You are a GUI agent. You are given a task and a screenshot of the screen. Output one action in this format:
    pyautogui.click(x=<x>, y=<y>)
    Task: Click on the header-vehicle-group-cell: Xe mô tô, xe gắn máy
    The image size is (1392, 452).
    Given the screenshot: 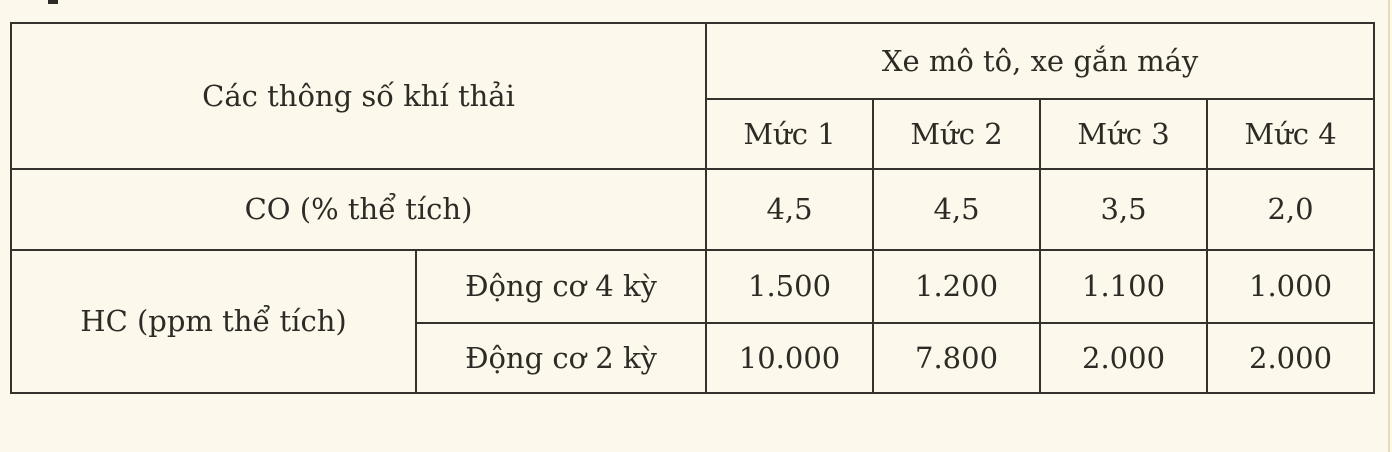 What is the action you would take?
    pyautogui.click(x=1040, y=61)
    